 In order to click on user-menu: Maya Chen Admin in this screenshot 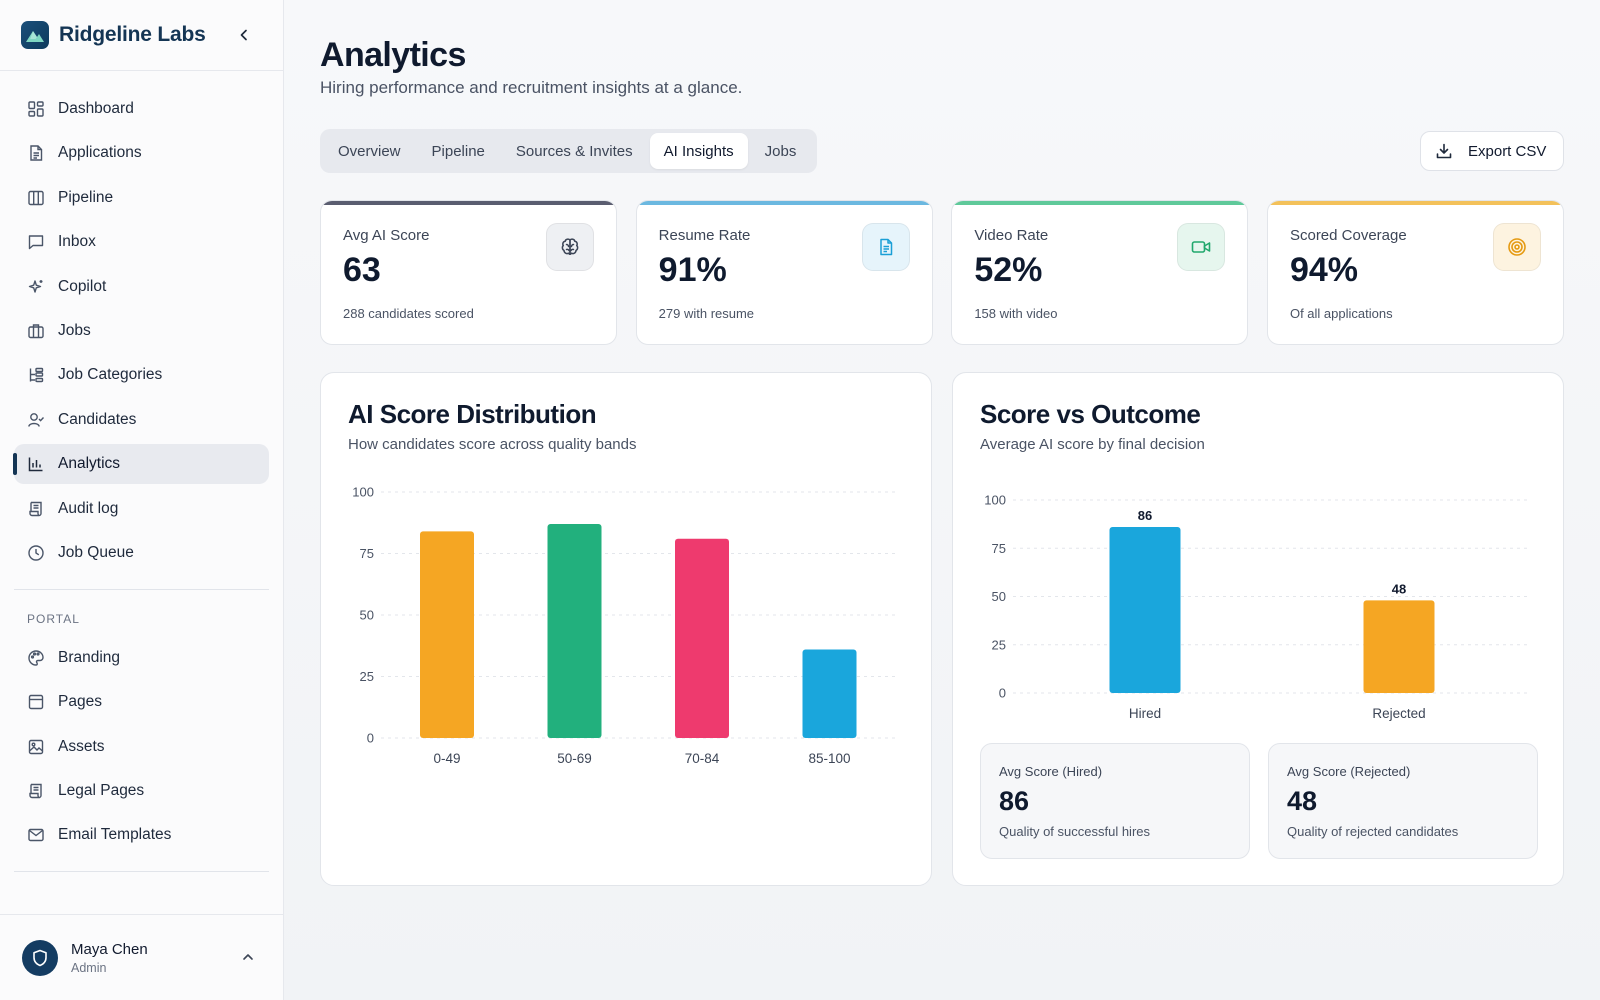, I will do `click(142, 957)`.